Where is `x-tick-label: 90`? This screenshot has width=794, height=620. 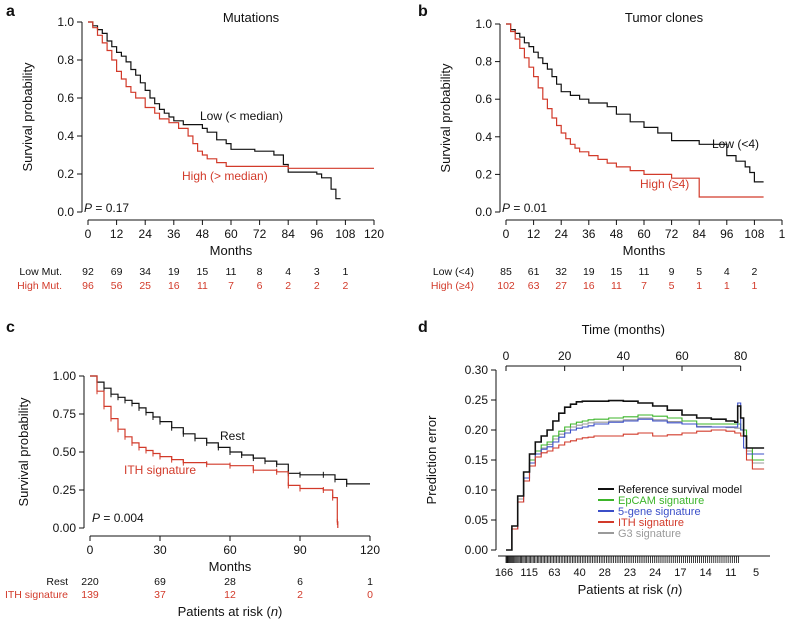 x-tick-label: 90 is located at coordinates (300, 550).